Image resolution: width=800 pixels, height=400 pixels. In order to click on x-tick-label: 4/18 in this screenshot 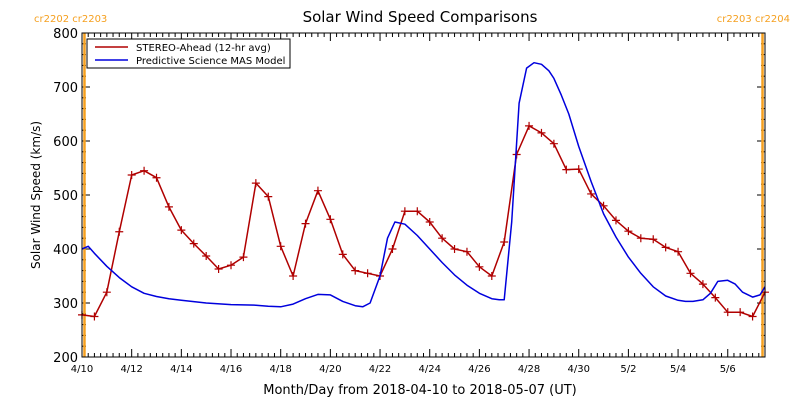, I will do `click(280, 369)`.